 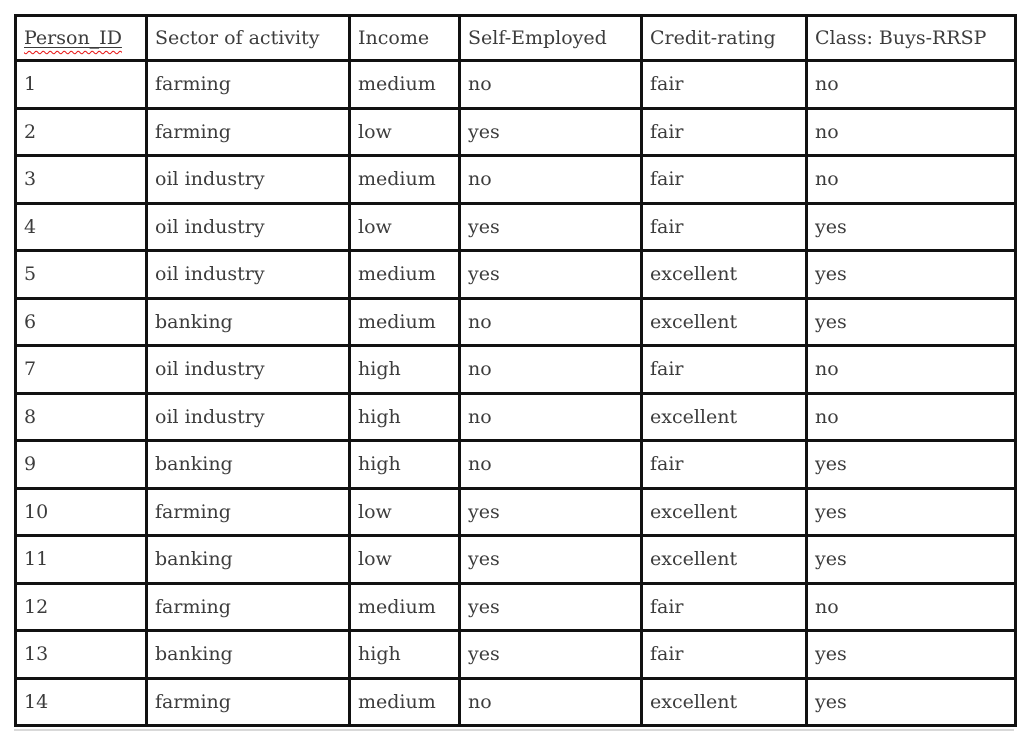 I want to click on table-row: 3 oil industry medium no fair no, so click(x=515, y=179).